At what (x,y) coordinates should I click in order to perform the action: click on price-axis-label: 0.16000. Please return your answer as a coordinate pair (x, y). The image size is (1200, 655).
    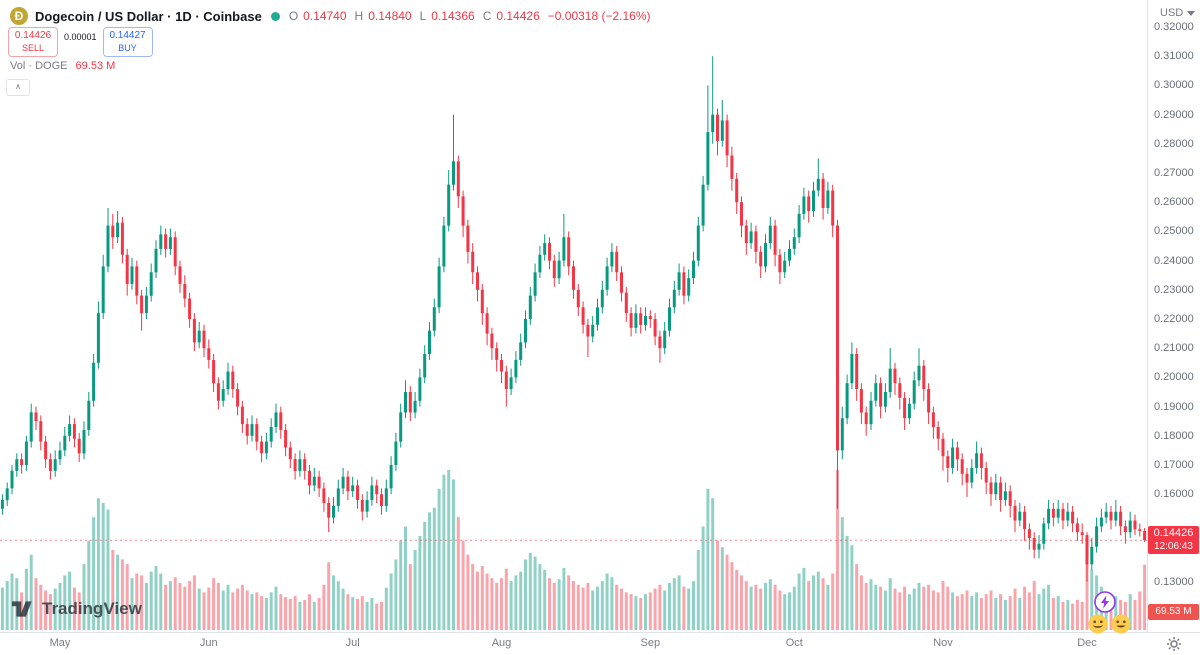
    Looking at the image, I should click on (1174, 494).